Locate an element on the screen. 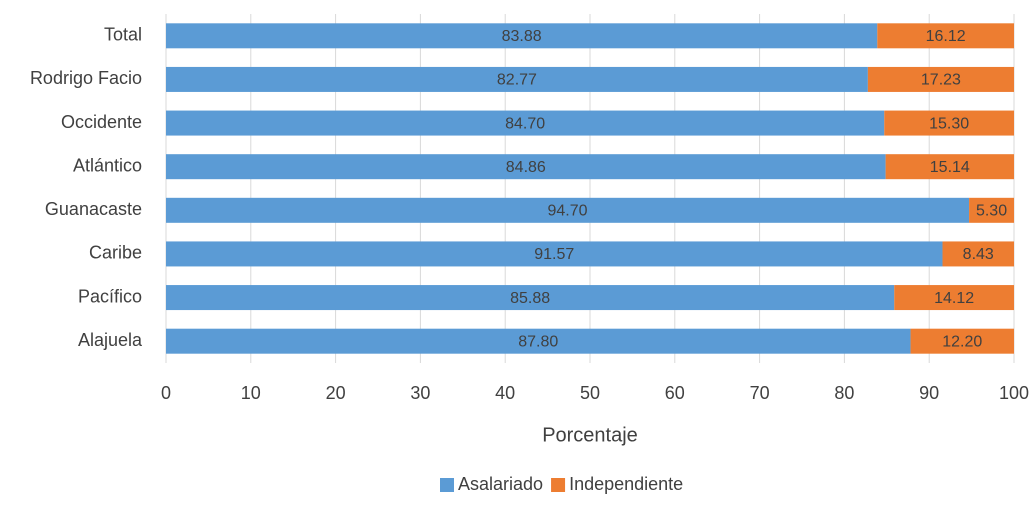 This screenshot has width=1036, height=528. x-tick-label: 10 is located at coordinates (251, 393).